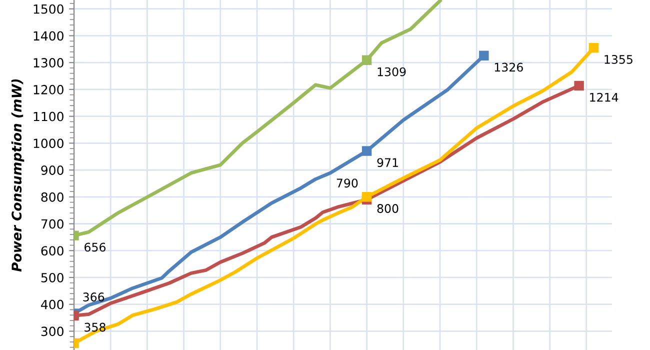 Image resolution: width=650 pixels, height=350 pixels. What do you see at coordinates (392, 71) in the screenshot?
I see `data-label: 1309` at bounding box center [392, 71].